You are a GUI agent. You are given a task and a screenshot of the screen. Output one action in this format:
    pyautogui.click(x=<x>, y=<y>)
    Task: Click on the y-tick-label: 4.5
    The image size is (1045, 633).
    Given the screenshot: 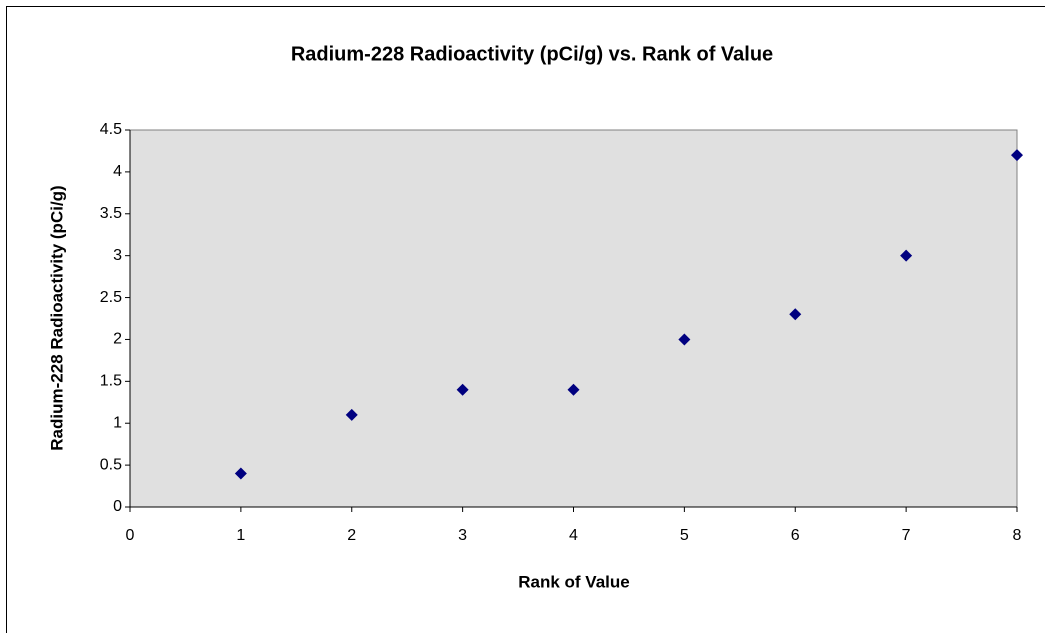 What is the action you would take?
    pyautogui.click(x=111, y=129)
    